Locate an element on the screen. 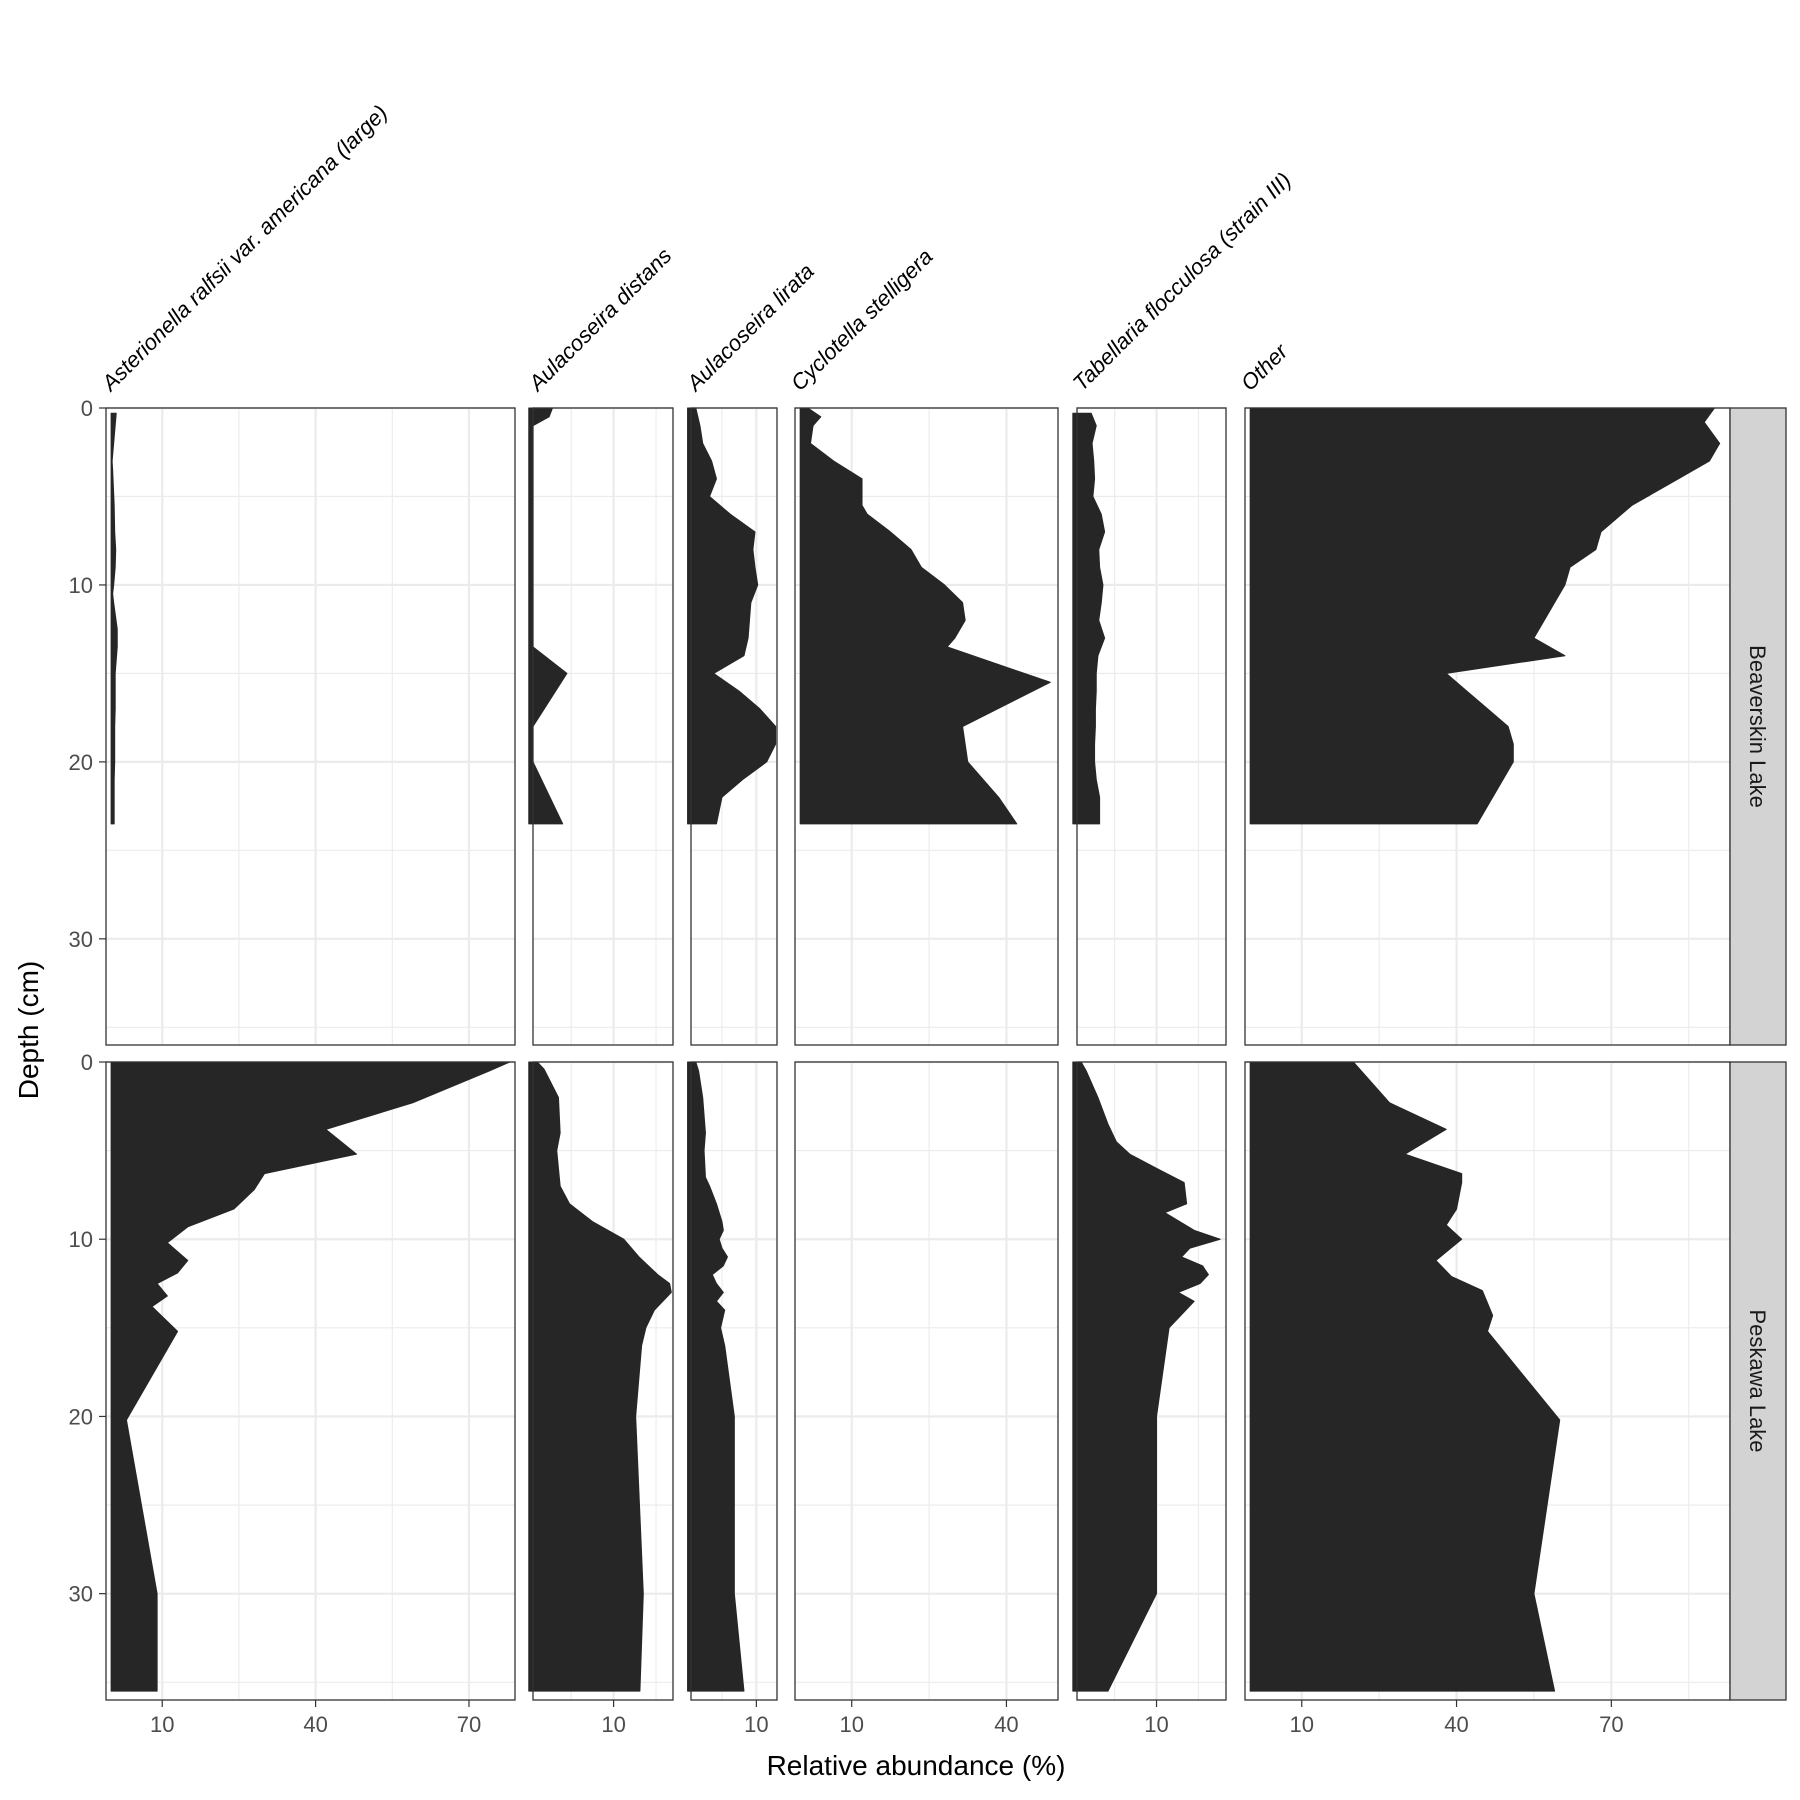  area-peskawa-lake-aulacoseira-distans is located at coordinates (600, 1376).